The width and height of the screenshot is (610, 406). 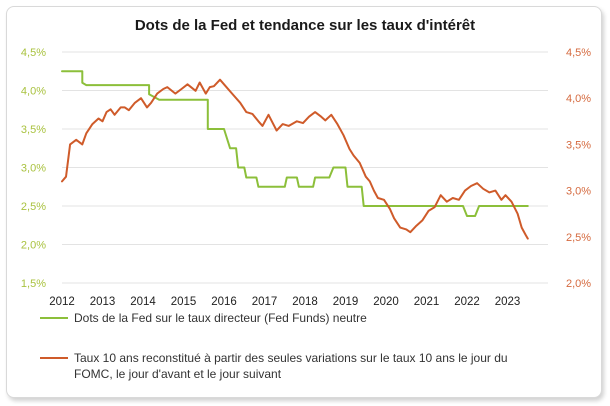 What do you see at coordinates (305, 302) in the screenshot?
I see `x-tick-label: 2018` at bounding box center [305, 302].